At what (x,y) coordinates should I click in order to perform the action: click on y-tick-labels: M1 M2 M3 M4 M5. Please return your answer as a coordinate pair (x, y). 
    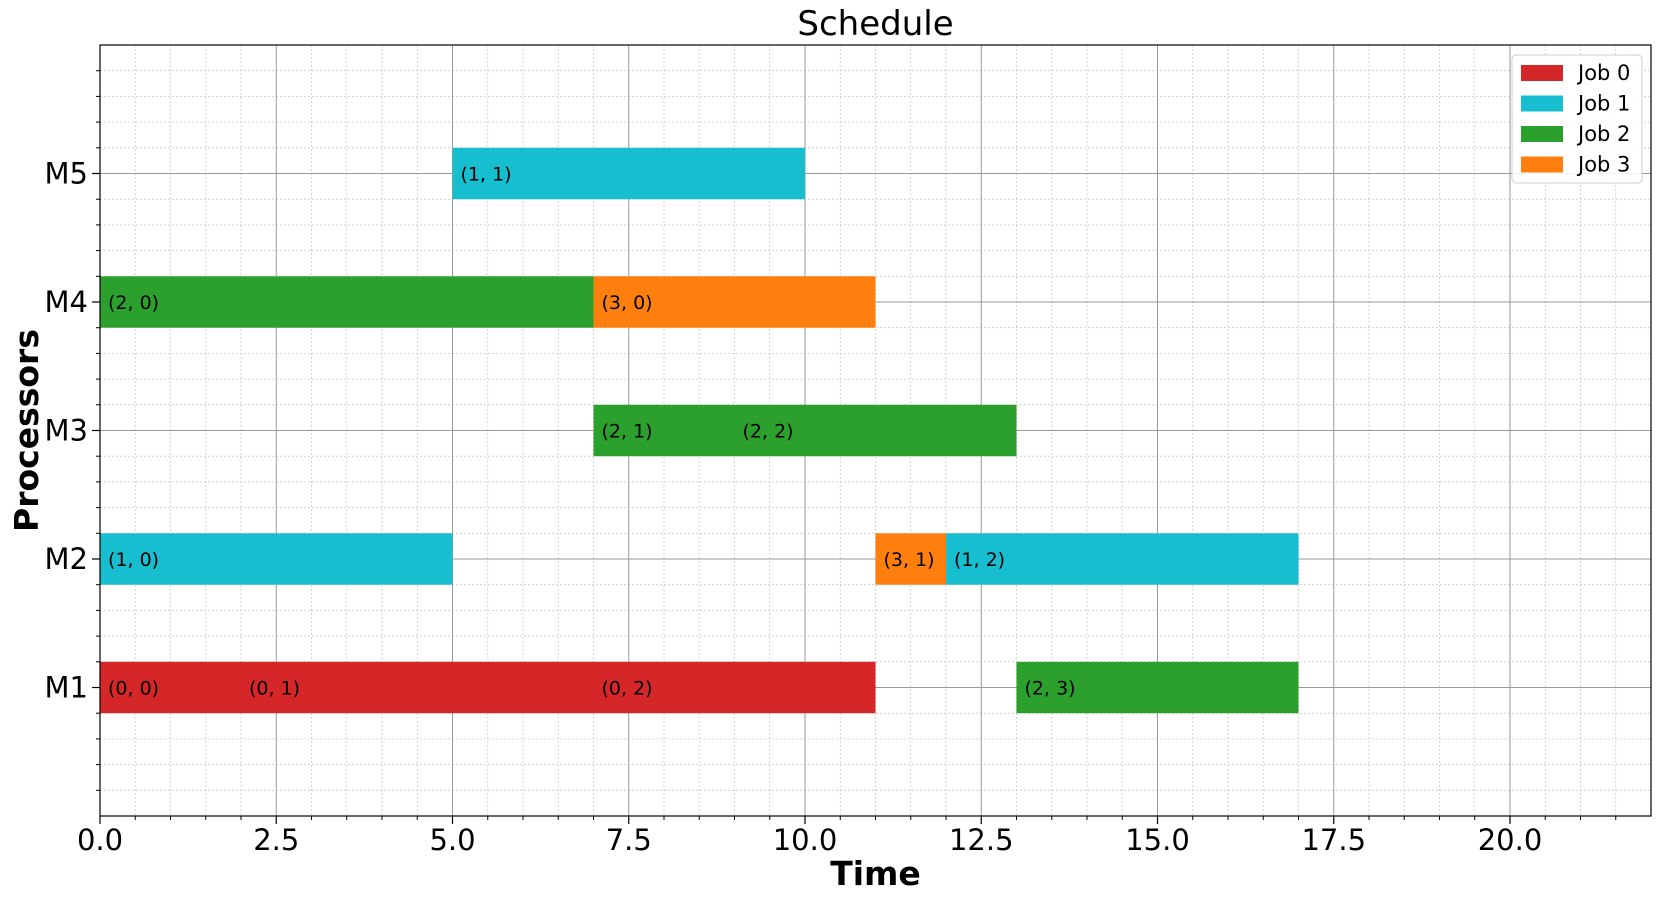
    Looking at the image, I should click on (66, 431).